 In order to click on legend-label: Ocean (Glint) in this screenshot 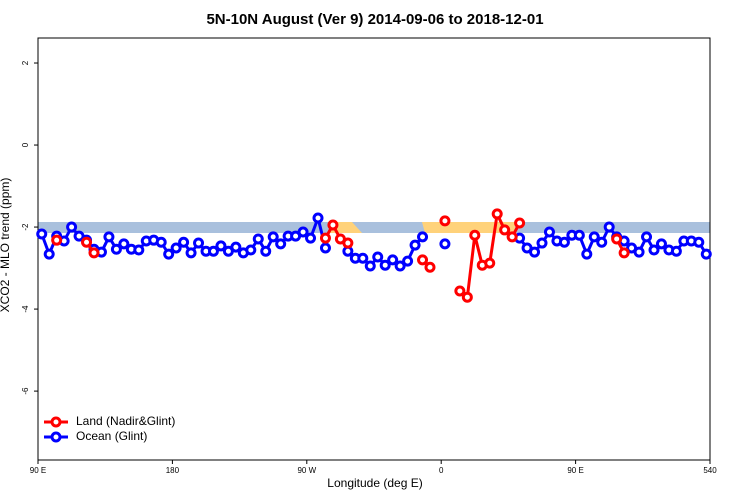, I will do `click(111, 436)`.